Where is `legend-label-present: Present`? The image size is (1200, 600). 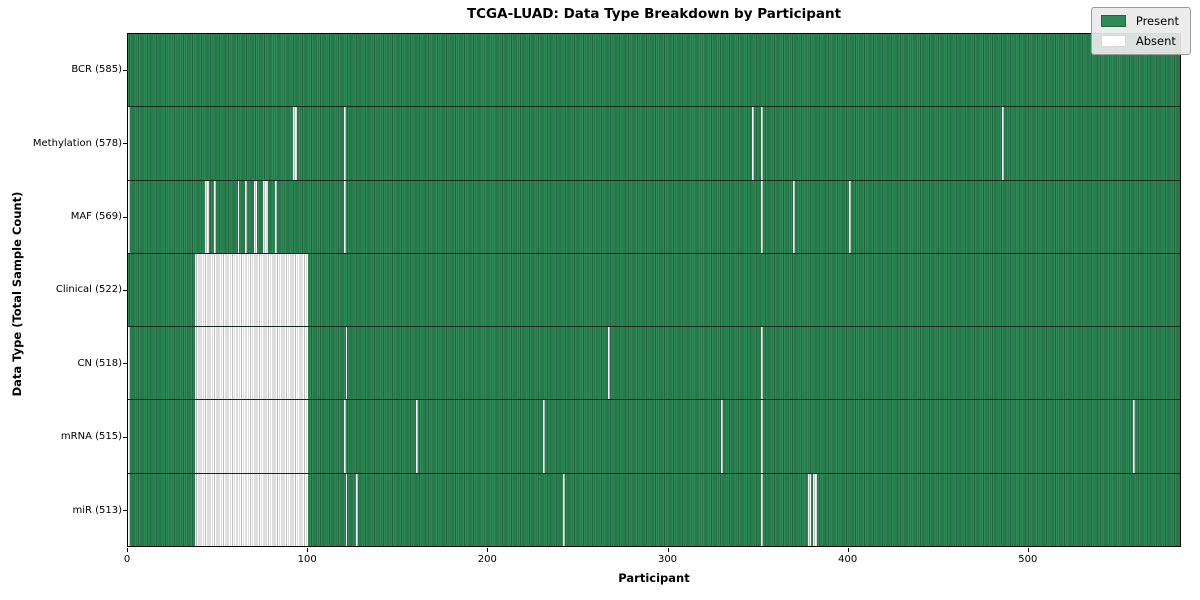
legend-label-present: Present is located at coordinates (1157, 21).